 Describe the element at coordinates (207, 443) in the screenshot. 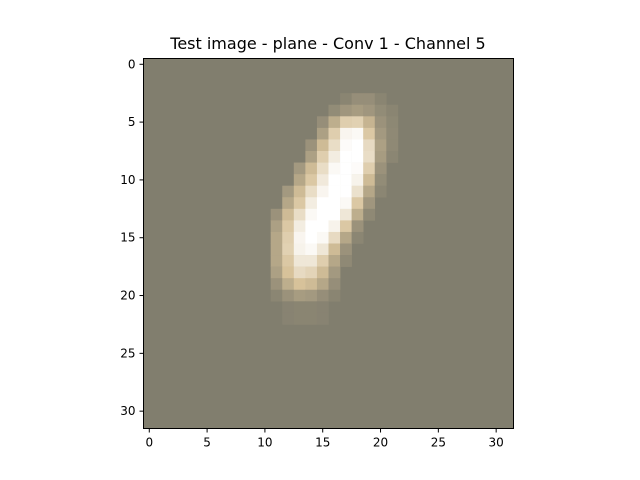

I see `x-tick-label: 5` at that location.